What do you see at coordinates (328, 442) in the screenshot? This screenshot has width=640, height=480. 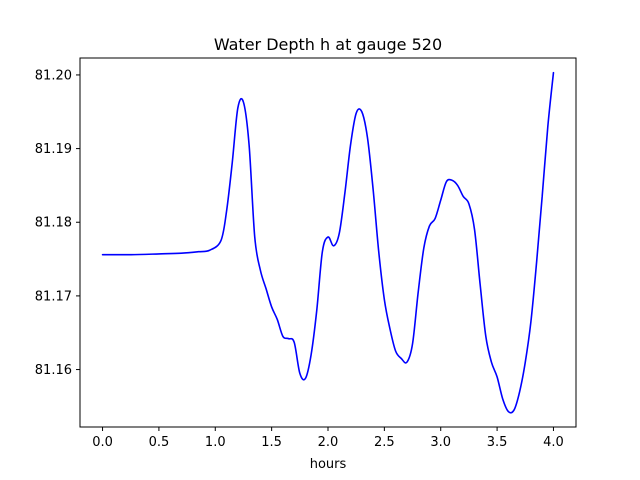 I see `x-tick-label: 2.0` at bounding box center [328, 442].